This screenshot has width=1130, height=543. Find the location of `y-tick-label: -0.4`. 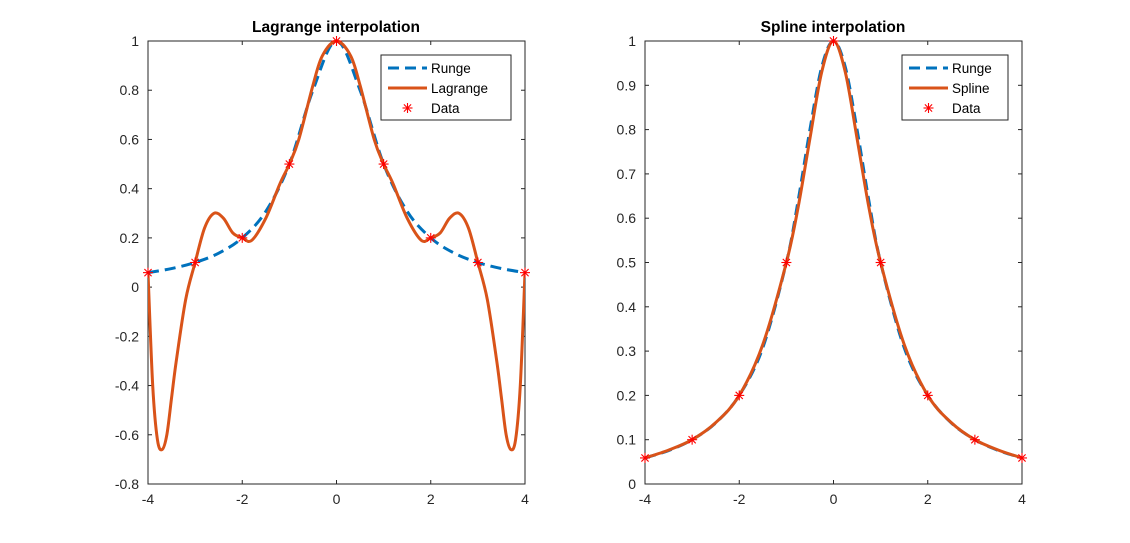

y-tick-label: -0.4 is located at coordinates (127, 386).